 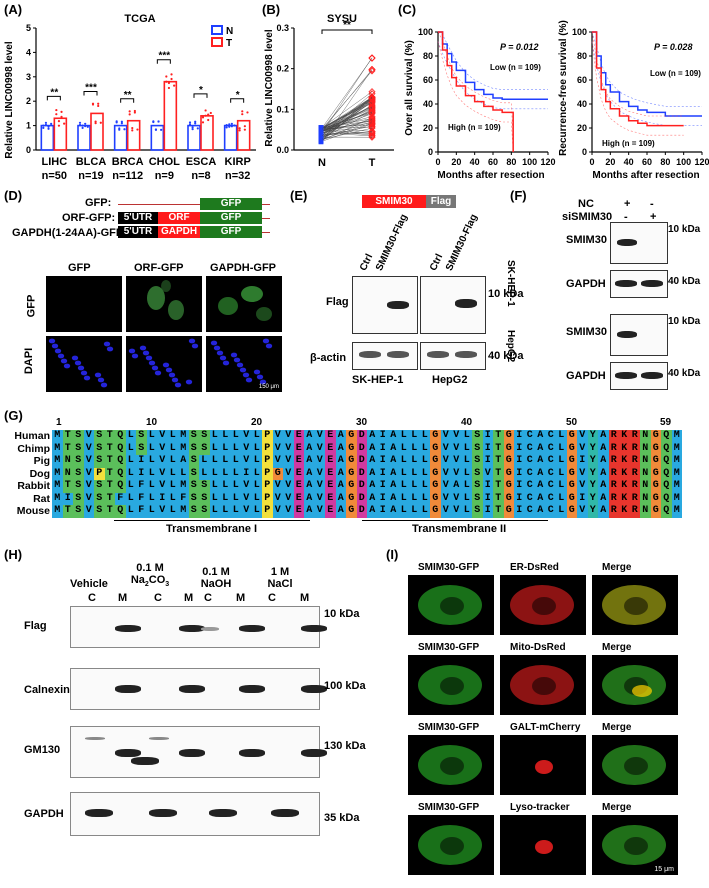 What do you see at coordinates (54, 176) in the screenshot?
I see `n-label: n=50` at bounding box center [54, 176].